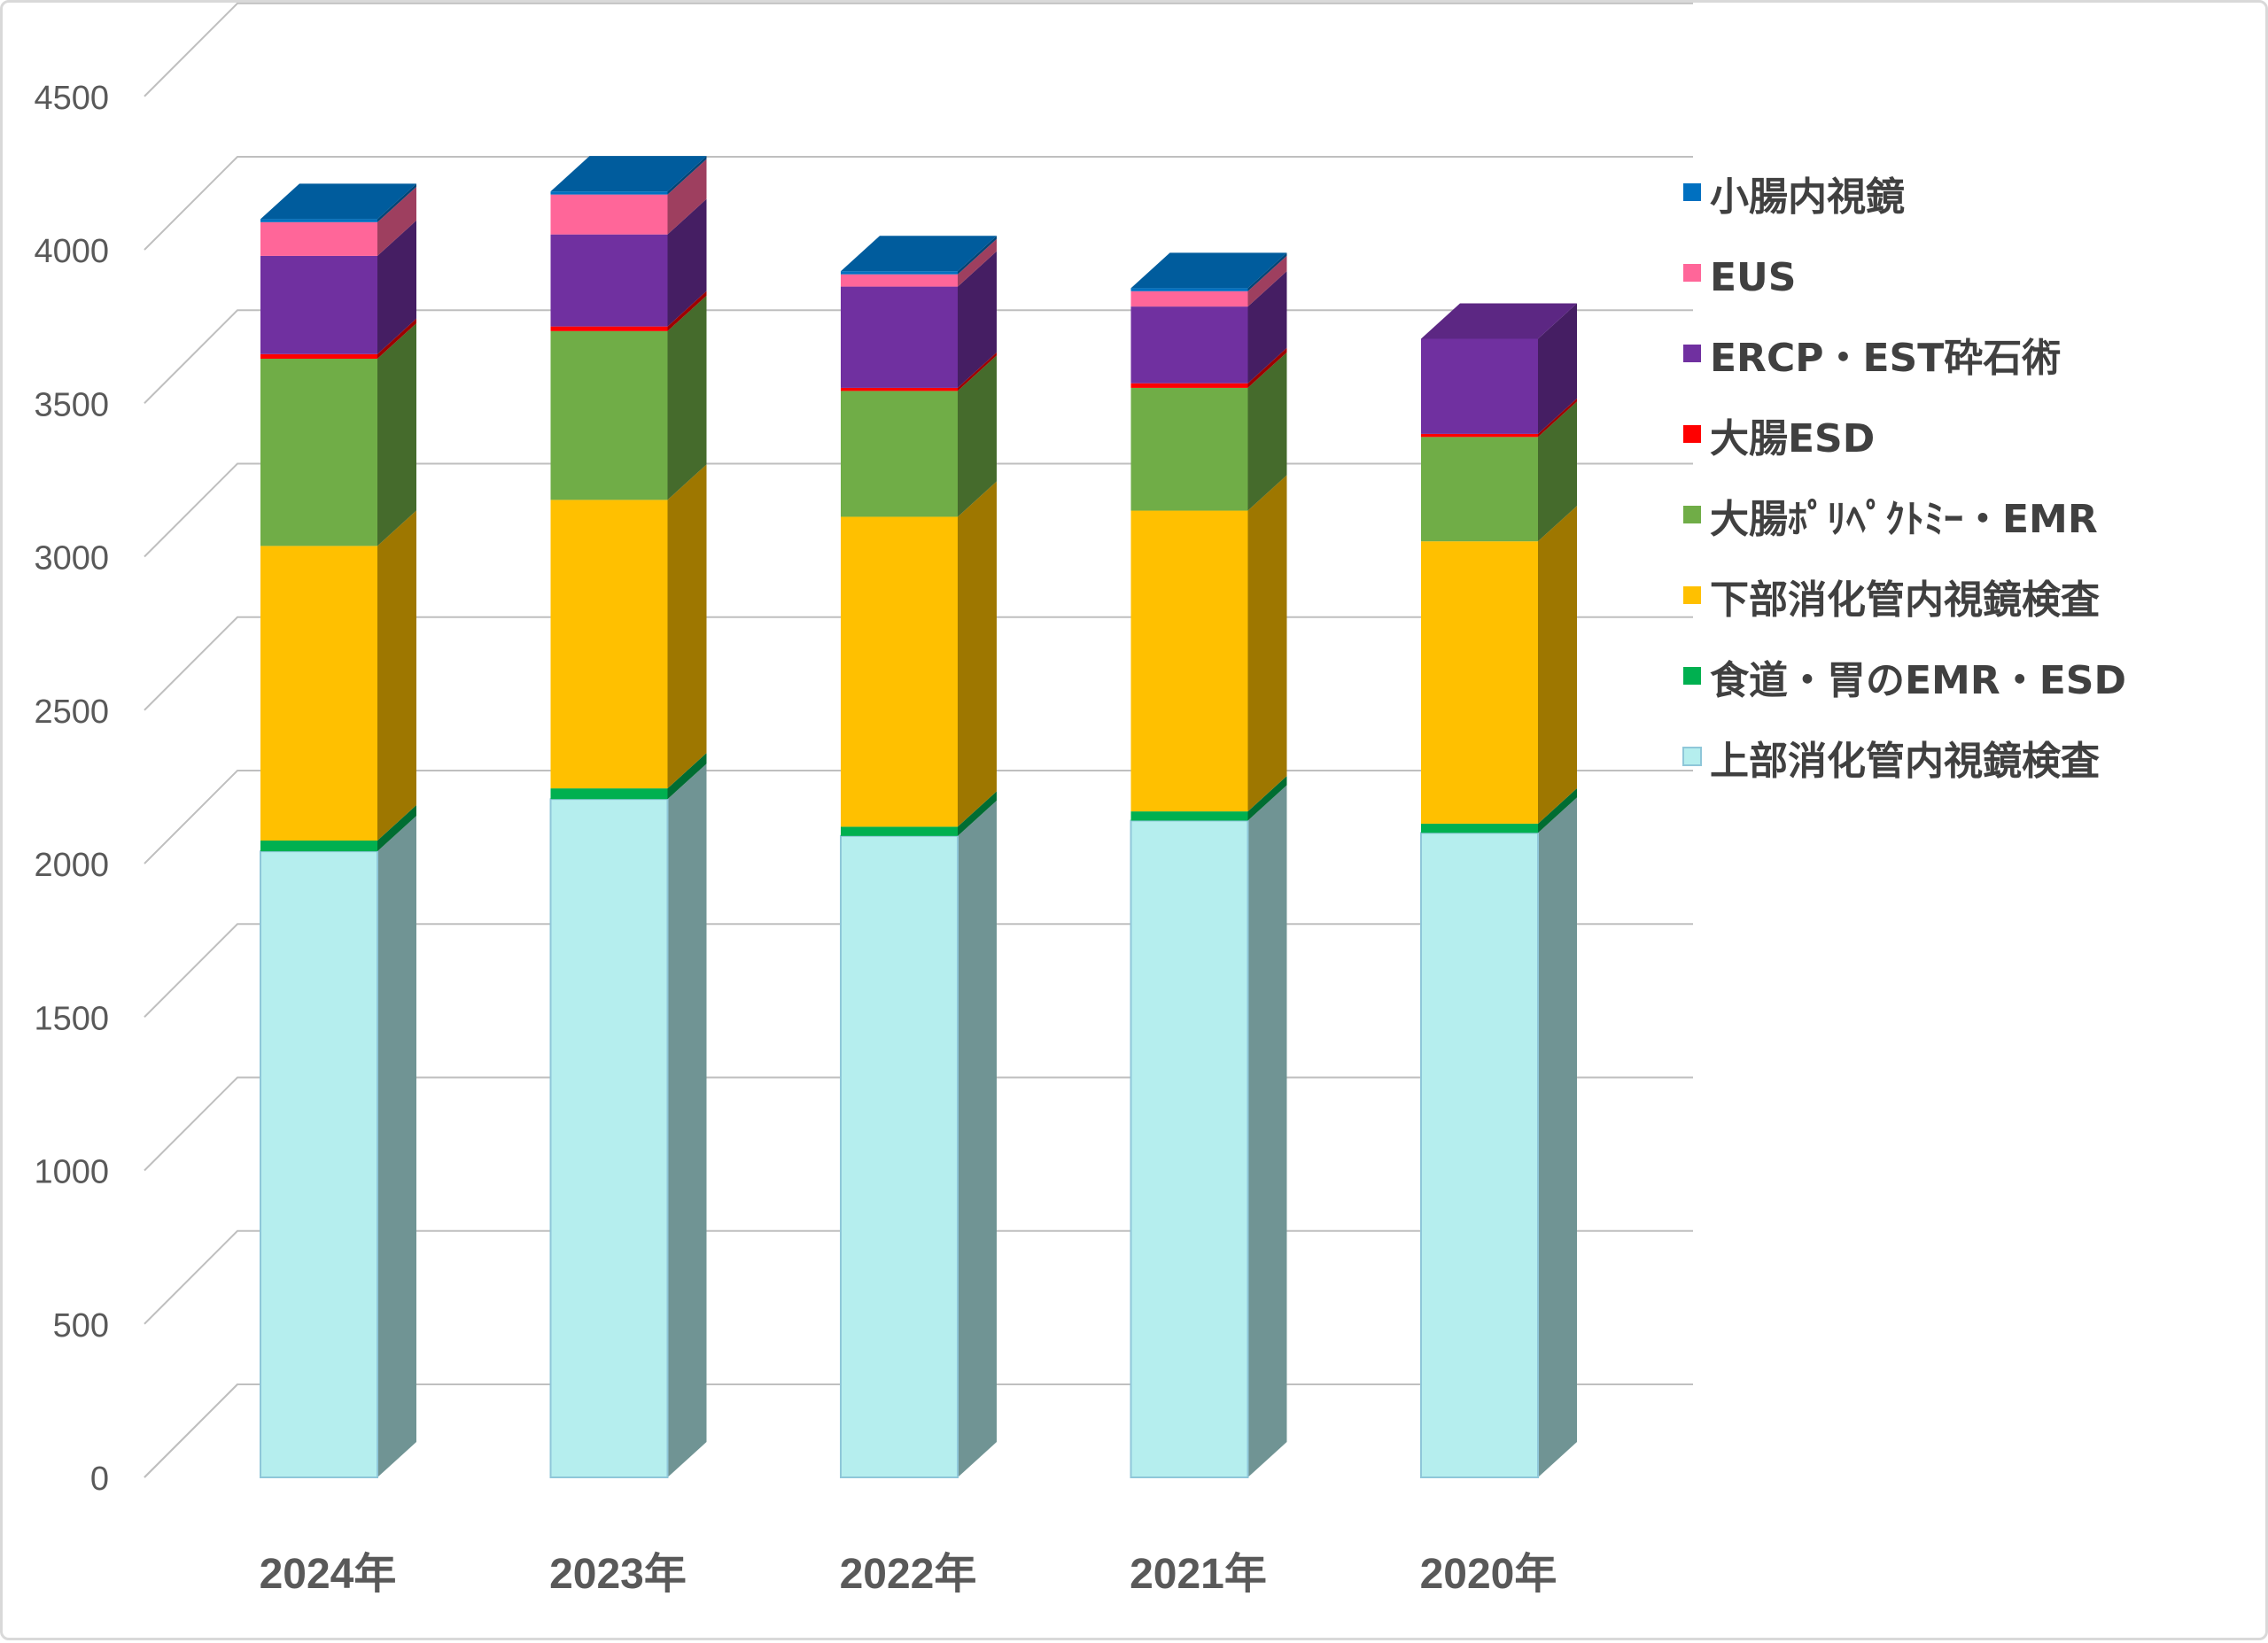  I want to click on x-axis: 2024年 2023年 2022年 2021年 2020年, so click(908, 1574).